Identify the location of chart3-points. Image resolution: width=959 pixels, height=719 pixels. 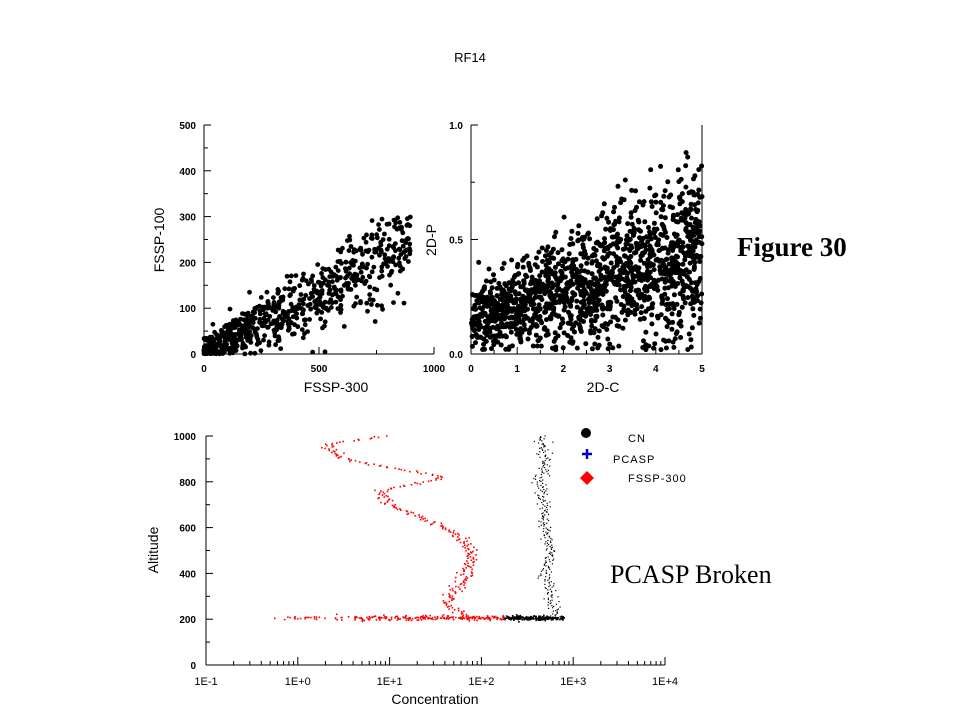
(420, 529).